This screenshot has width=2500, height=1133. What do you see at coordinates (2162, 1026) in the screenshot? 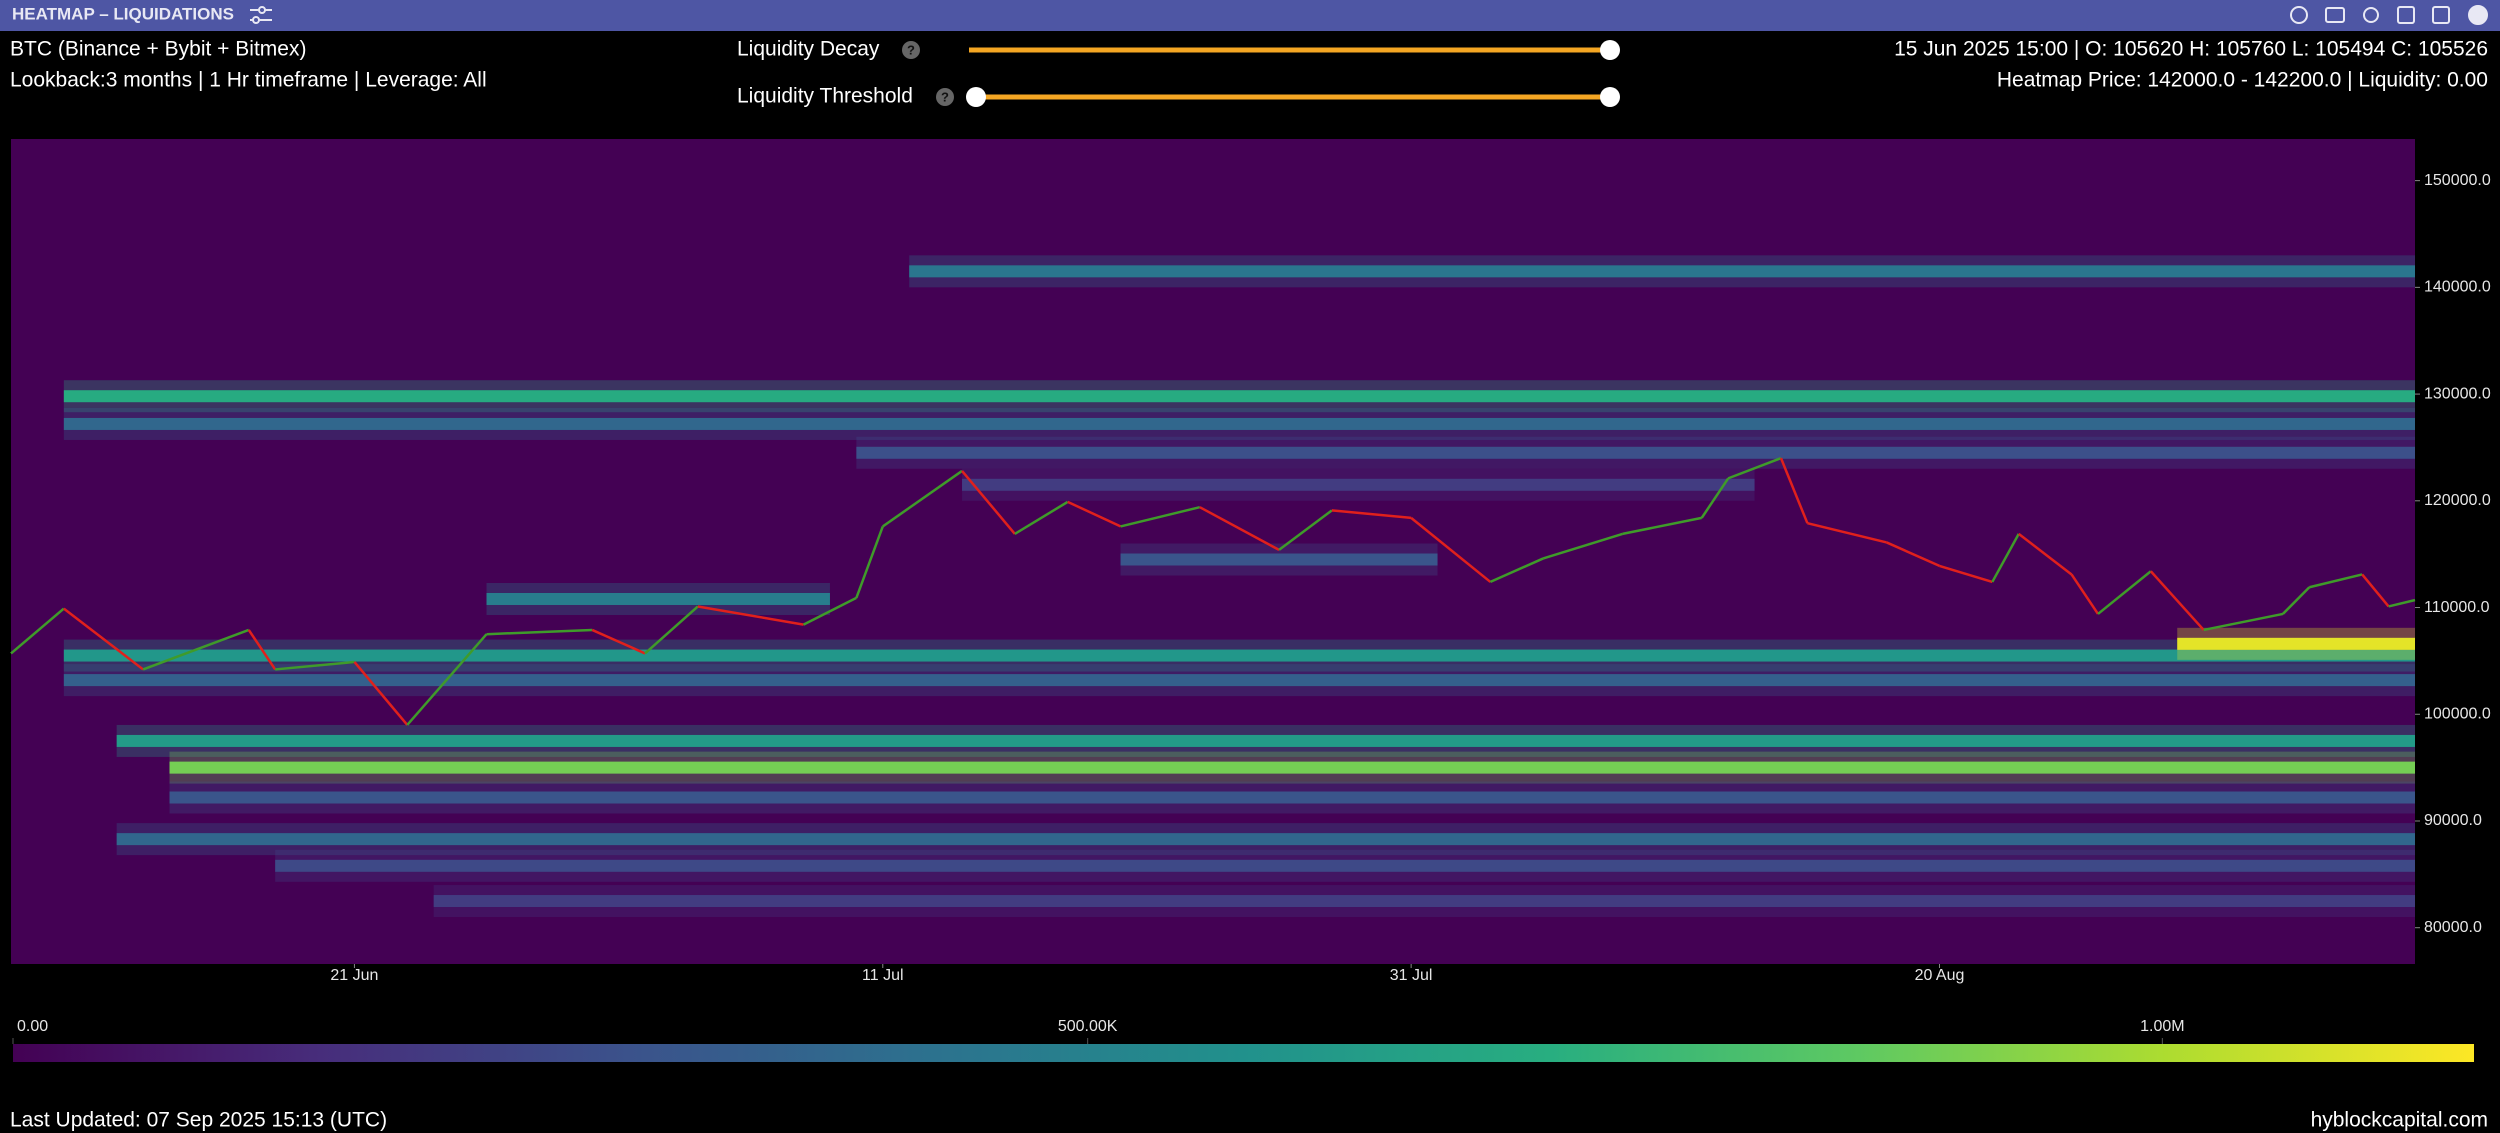
I see `colorbar-label: 1.00M` at bounding box center [2162, 1026].